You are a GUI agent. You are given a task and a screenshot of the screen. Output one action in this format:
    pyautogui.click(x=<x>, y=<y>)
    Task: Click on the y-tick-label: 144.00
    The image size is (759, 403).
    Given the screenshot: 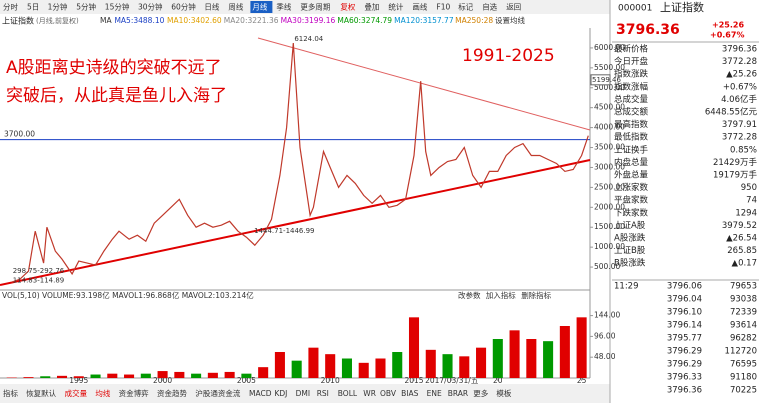 What is the action you would take?
    pyautogui.click(x=607, y=315)
    